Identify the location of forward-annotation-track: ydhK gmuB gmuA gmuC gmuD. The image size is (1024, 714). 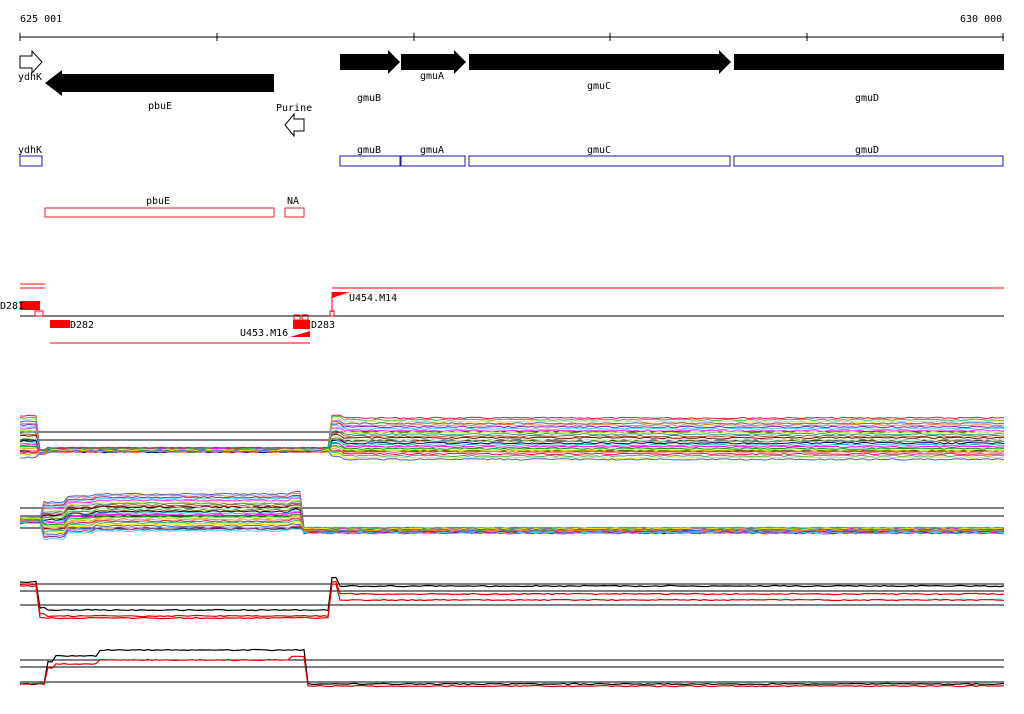
(511, 156).